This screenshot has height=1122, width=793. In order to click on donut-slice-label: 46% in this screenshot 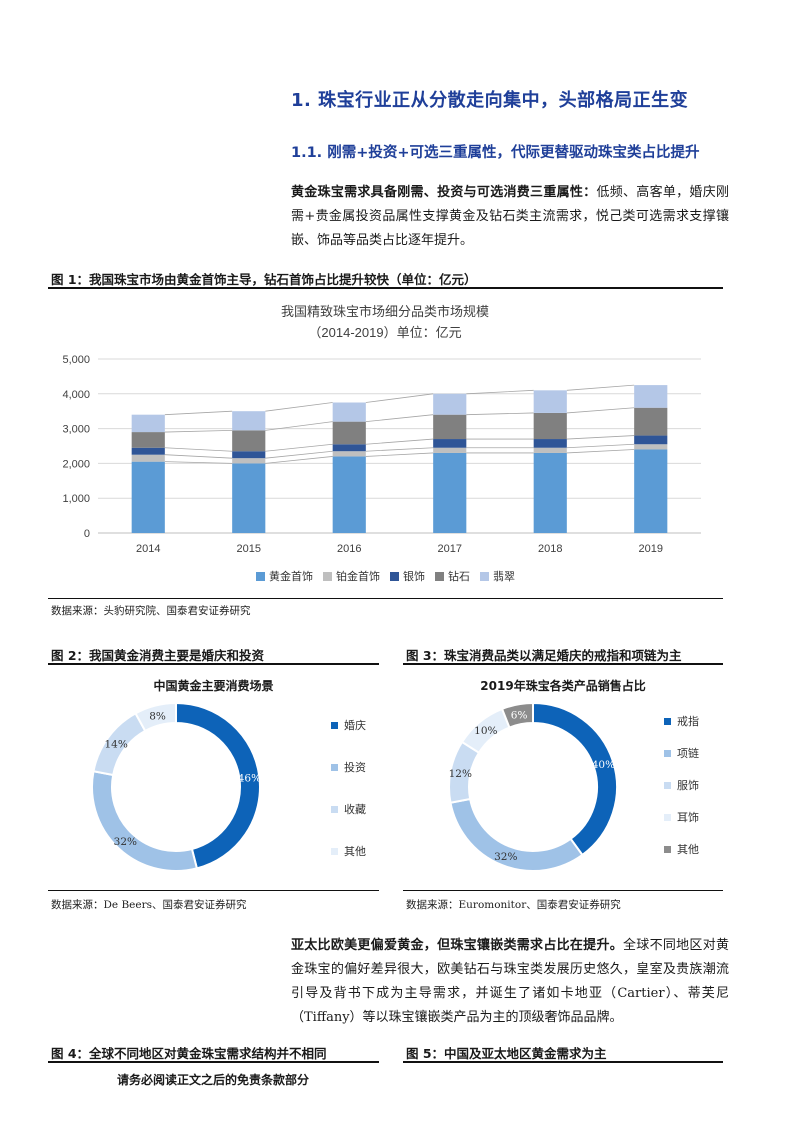, I will do `click(249, 779)`.